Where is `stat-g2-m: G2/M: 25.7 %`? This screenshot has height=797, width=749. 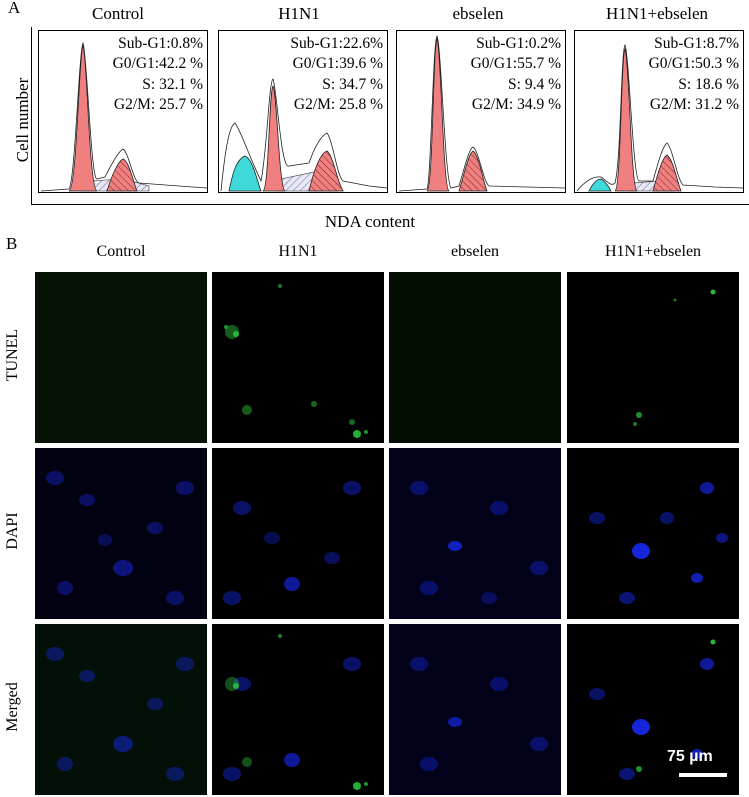 stat-g2-m: G2/M: 25.7 % is located at coordinates (158, 104).